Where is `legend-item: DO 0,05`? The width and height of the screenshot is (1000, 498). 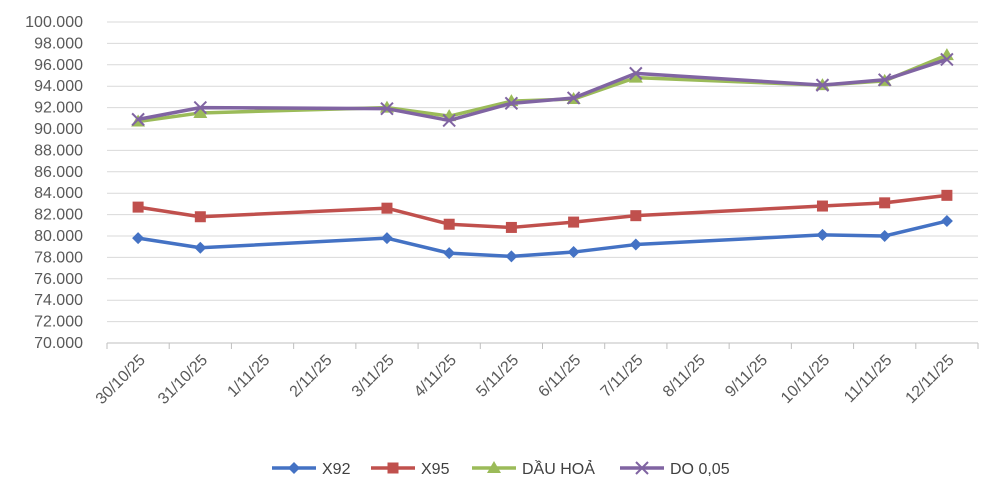 legend-item: DO 0,05 is located at coordinates (675, 469).